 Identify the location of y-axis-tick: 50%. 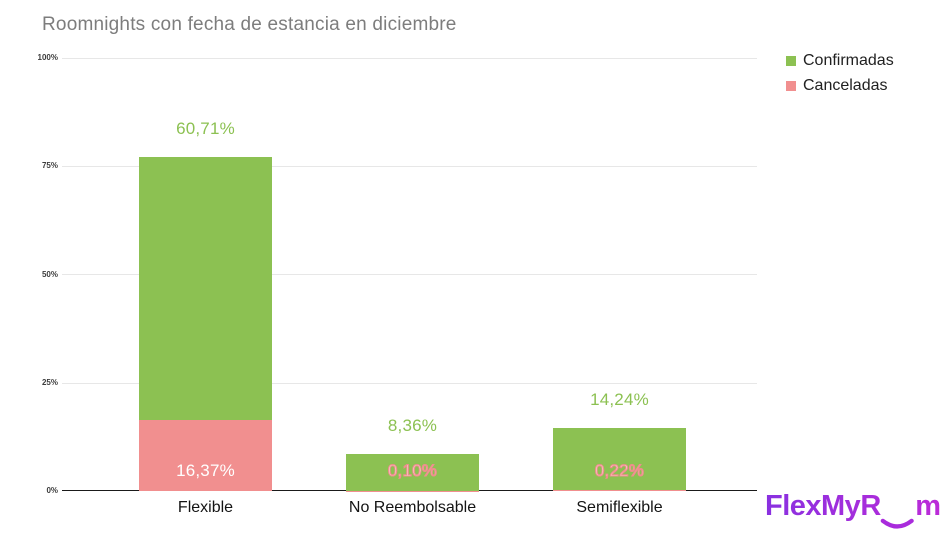
(49, 274).